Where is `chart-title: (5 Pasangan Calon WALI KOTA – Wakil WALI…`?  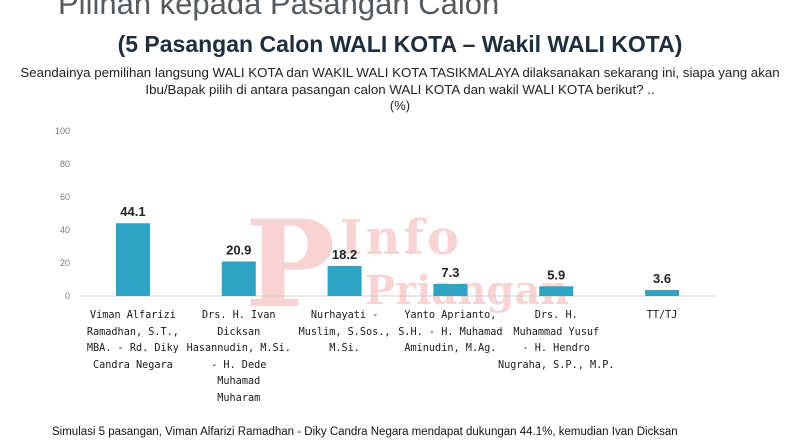
chart-title: (5 Pasangan Calon WALI KOTA – Wakil WALI… is located at coordinates (400, 44).